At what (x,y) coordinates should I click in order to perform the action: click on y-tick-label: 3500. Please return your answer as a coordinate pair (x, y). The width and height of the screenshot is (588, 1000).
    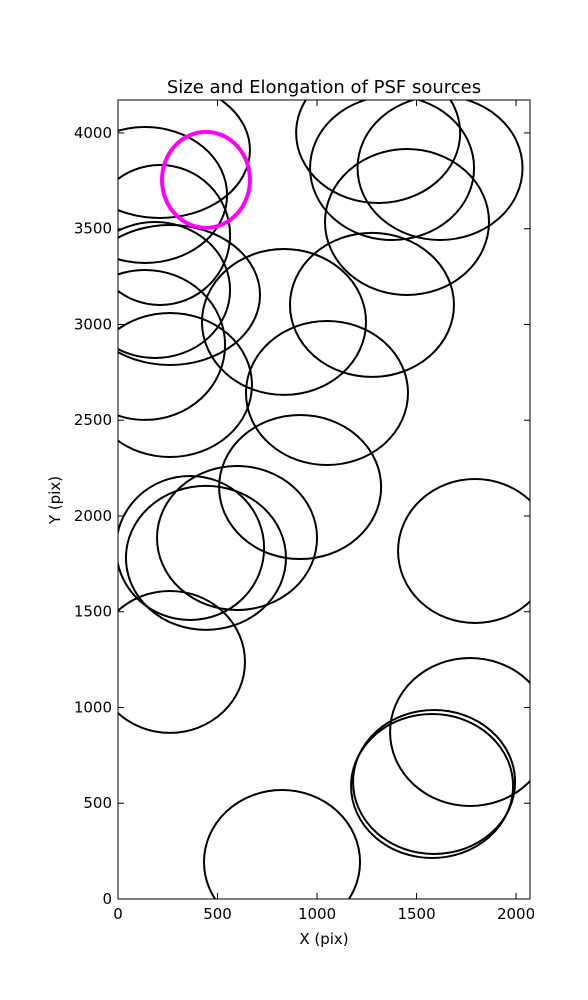
    Looking at the image, I should click on (93, 229).